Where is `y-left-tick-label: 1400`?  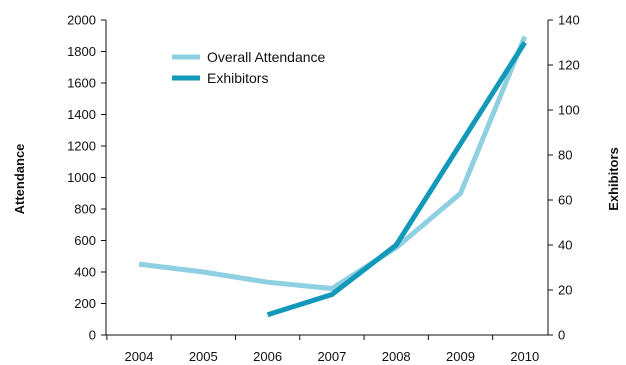 y-left-tick-label: 1400 is located at coordinates (81, 114).